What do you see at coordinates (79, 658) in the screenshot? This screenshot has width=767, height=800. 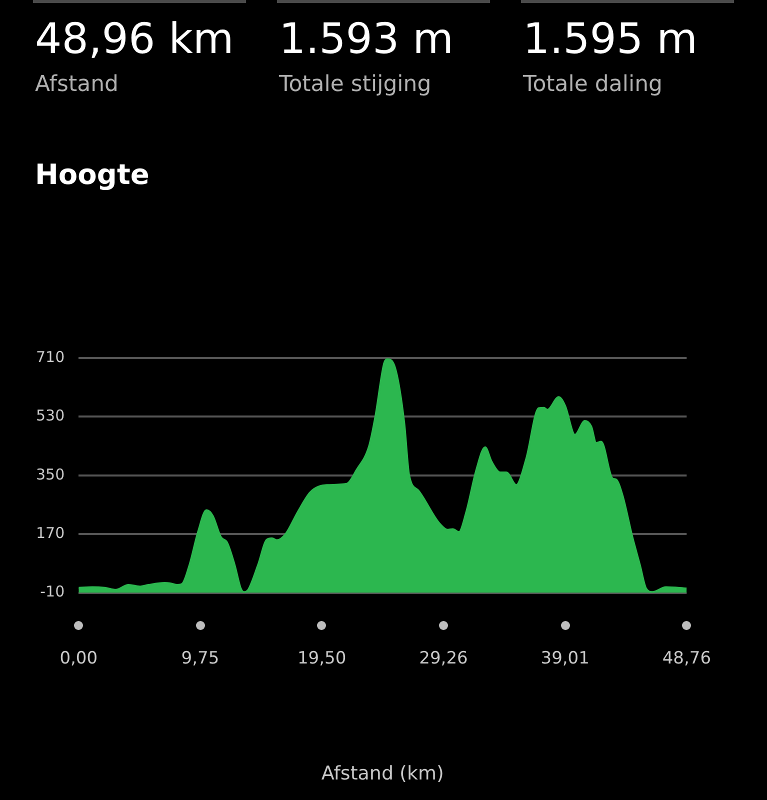 I see `x-tick-label: 0,00` at bounding box center [79, 658].